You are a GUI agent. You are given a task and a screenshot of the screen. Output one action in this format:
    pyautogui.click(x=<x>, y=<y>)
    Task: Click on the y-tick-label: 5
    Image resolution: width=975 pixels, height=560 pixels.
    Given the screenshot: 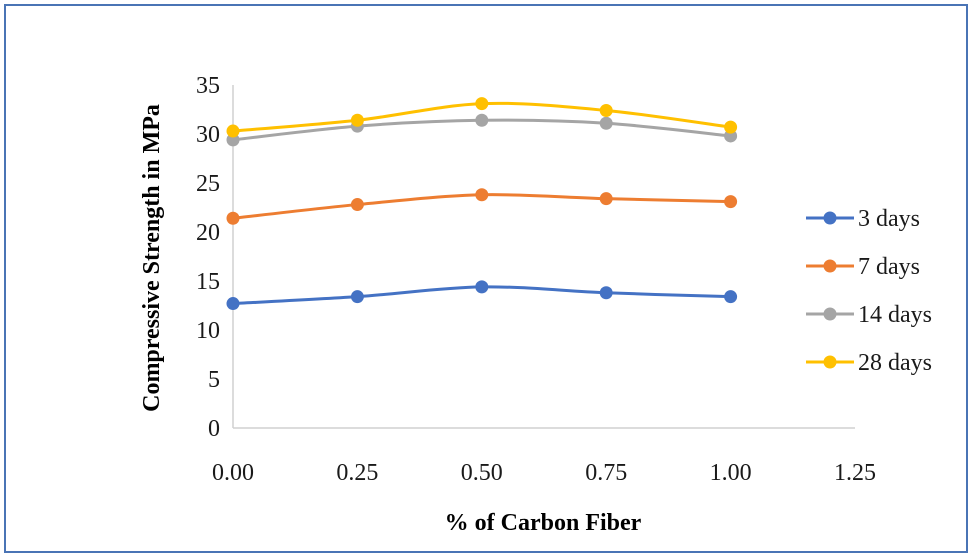 What is the action you would take?
    pyautogui.click(x=214, y=380)
    